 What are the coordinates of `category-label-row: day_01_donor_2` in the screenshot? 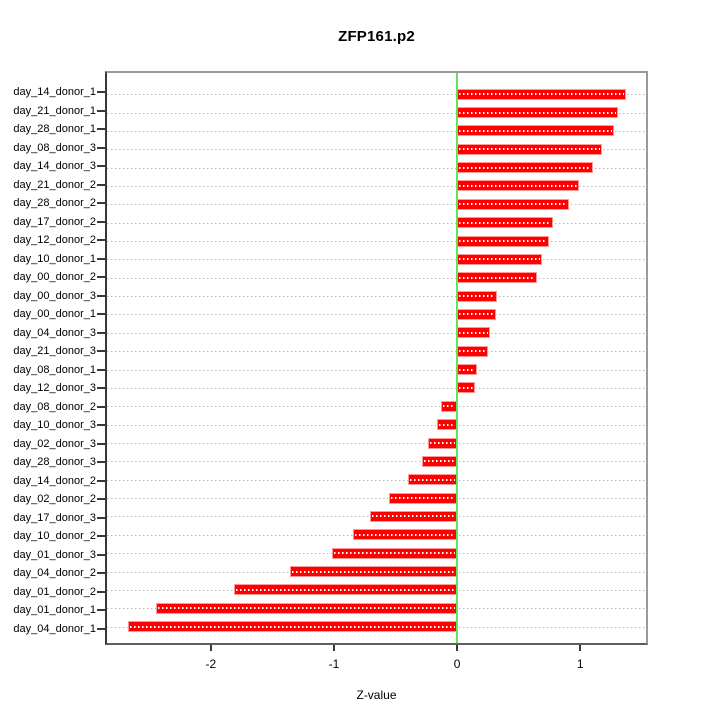 It's located at (52, 592).